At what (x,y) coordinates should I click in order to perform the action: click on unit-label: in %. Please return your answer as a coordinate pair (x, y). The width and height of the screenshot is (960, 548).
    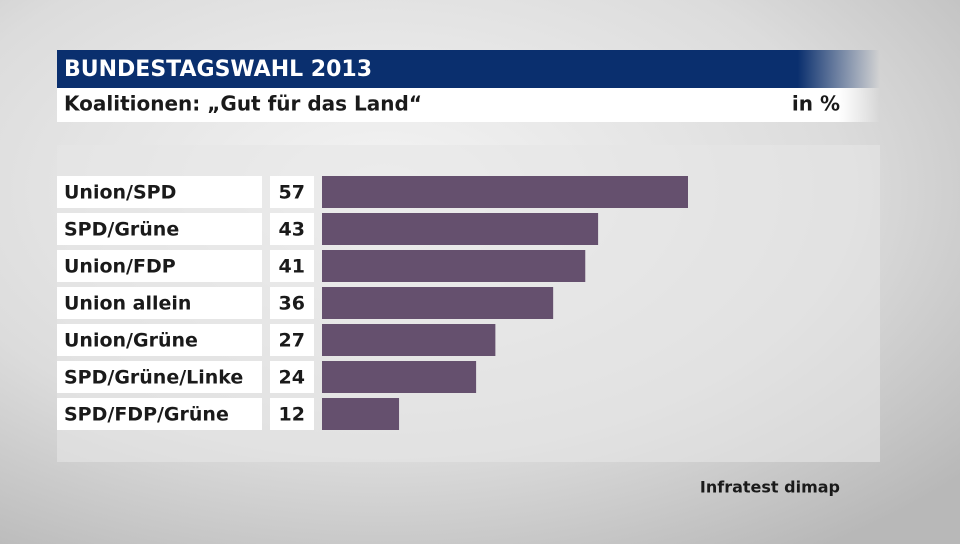
    Looking at the image, I should click on (816, 104).